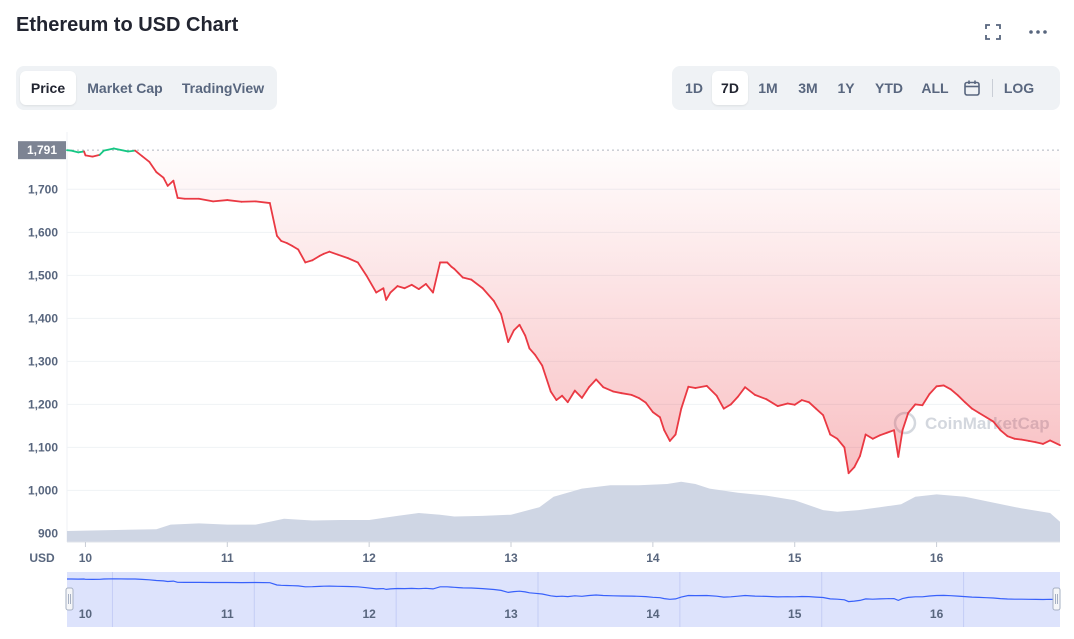 The image size is (1074, 639). I want to click on y-tick-label: 1,000, so click(43, 490).